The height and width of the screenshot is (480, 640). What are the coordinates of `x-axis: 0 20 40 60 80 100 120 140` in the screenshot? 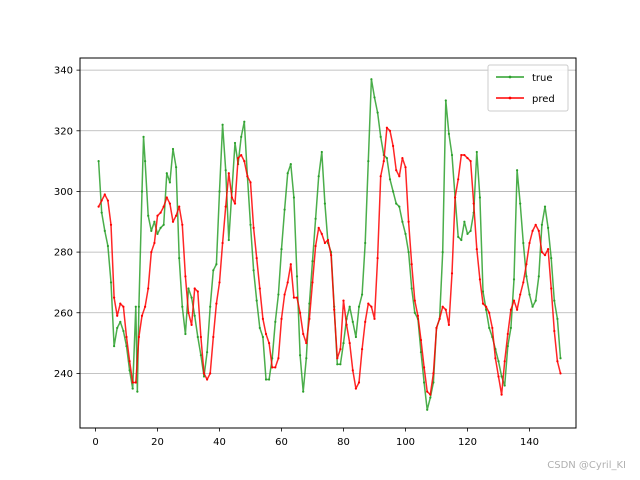 It's located at (315, 438).